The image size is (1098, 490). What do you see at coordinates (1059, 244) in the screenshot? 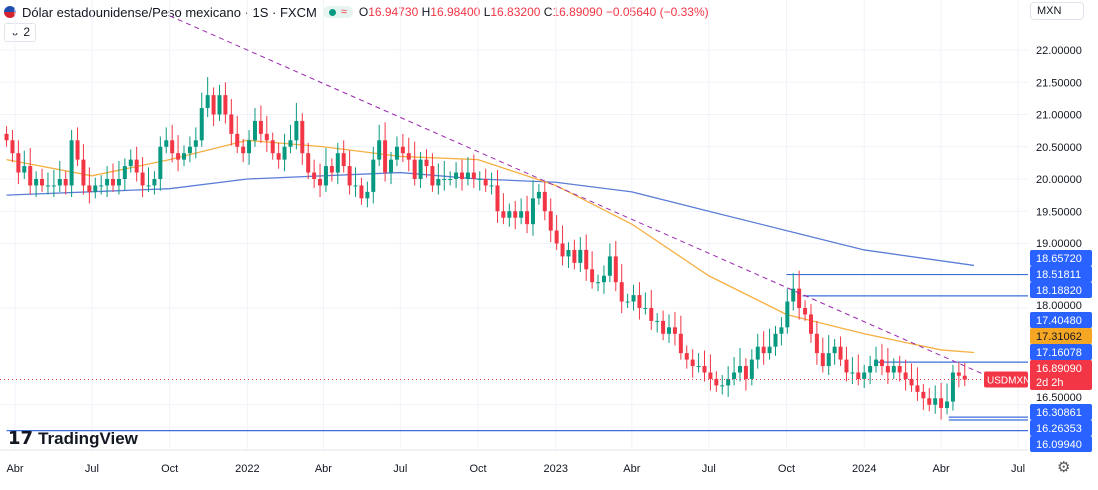
I see `y-tick-label: 19.00000` at bounding box center [1059, 244].